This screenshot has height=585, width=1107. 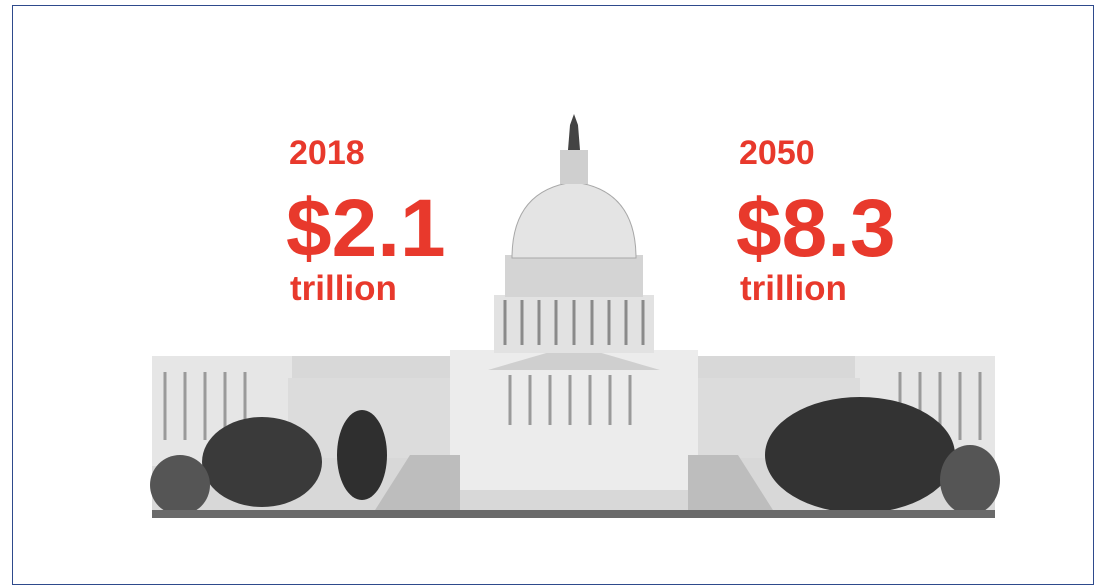 I want to click on pediment, so click(x=574, y=357).